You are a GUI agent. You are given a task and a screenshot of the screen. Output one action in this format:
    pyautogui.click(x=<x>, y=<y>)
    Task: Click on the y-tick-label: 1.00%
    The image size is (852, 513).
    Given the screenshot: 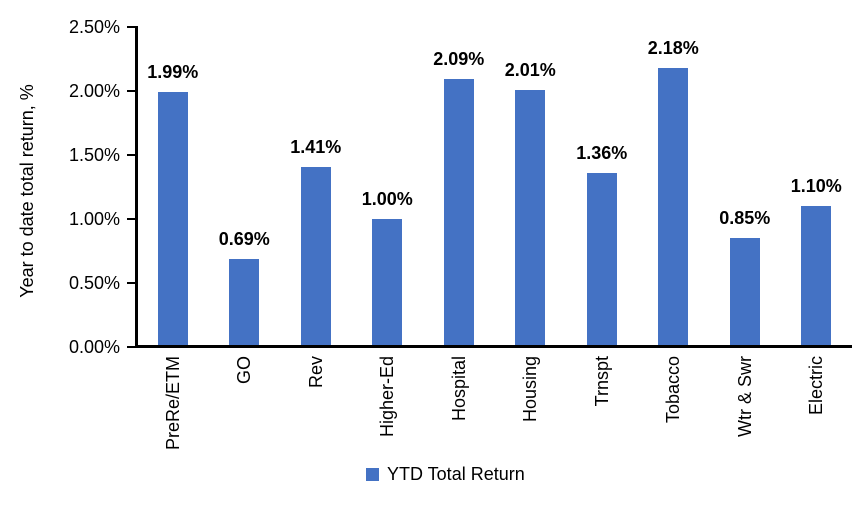 What is the action you would take?
    pyautogui.click(x=94, y=219)
    